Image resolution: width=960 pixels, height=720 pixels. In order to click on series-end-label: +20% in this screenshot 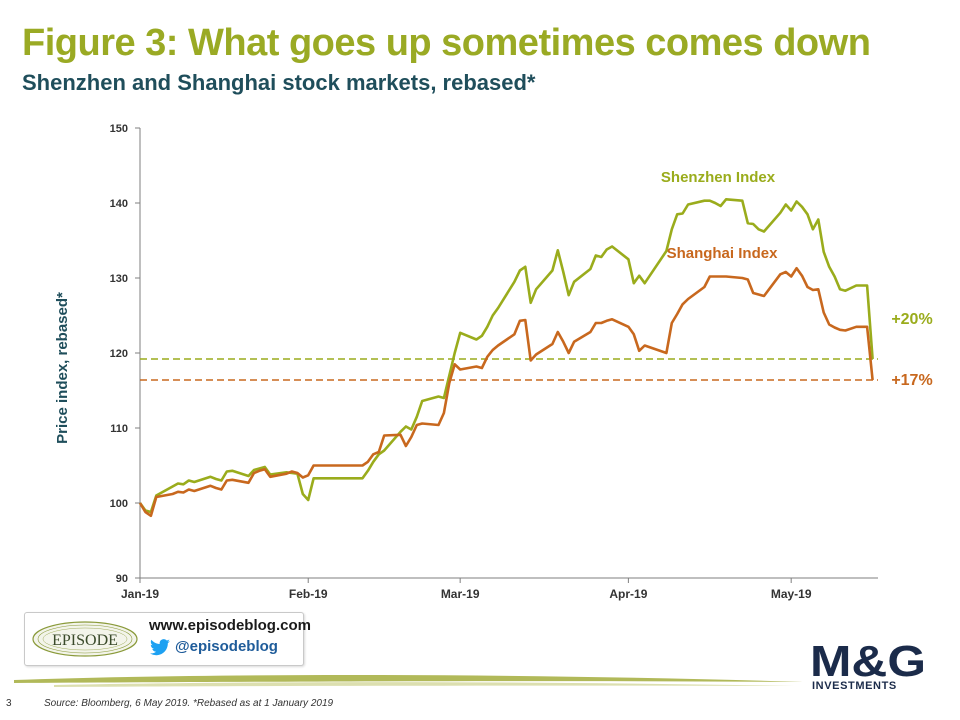, I will do `click(911, 319)`.